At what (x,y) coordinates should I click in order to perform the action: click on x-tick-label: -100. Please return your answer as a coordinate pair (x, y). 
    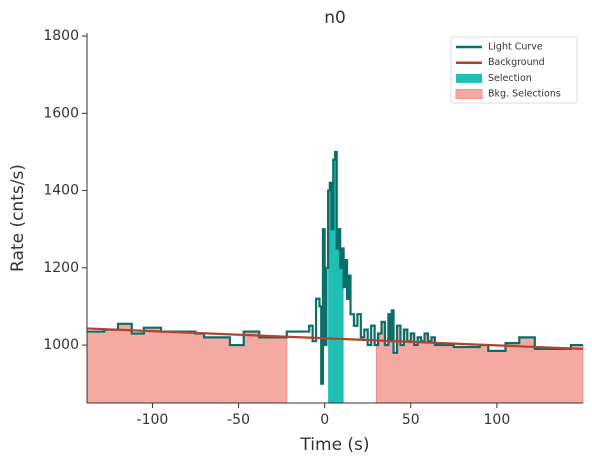
    Looking at the image, I should click on (153, 420).